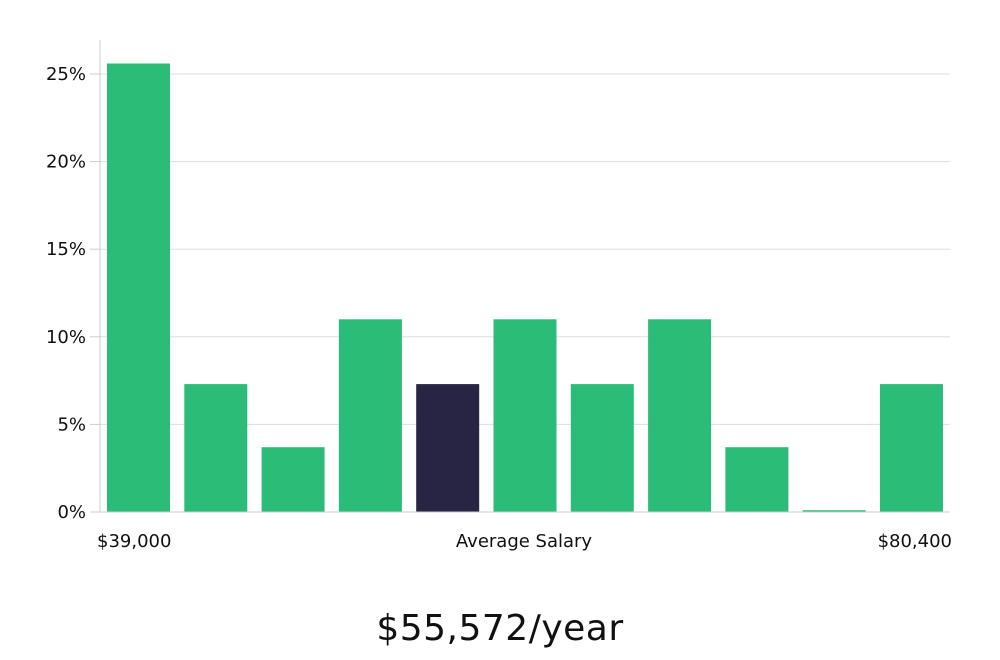 The height and width of the screenshot is (660, 1000). What do you see at coordinates (66, 162) in the screenshot?
I see `y-tick-label: 20%` at bounding box center [66, 162].